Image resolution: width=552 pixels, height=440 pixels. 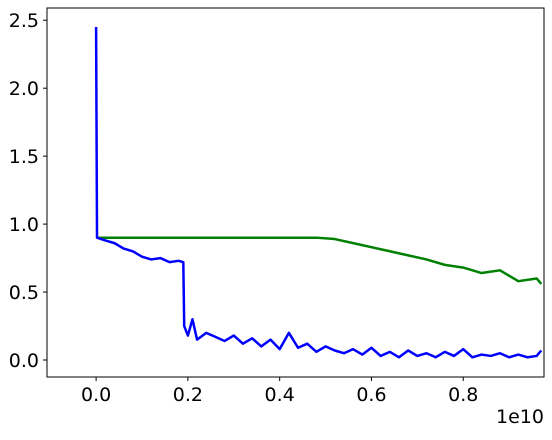 What do you see at coordinates (96, 395) in the screenshot?
I see `x-tick-label: 0.0` at bounding box center [96, 395].